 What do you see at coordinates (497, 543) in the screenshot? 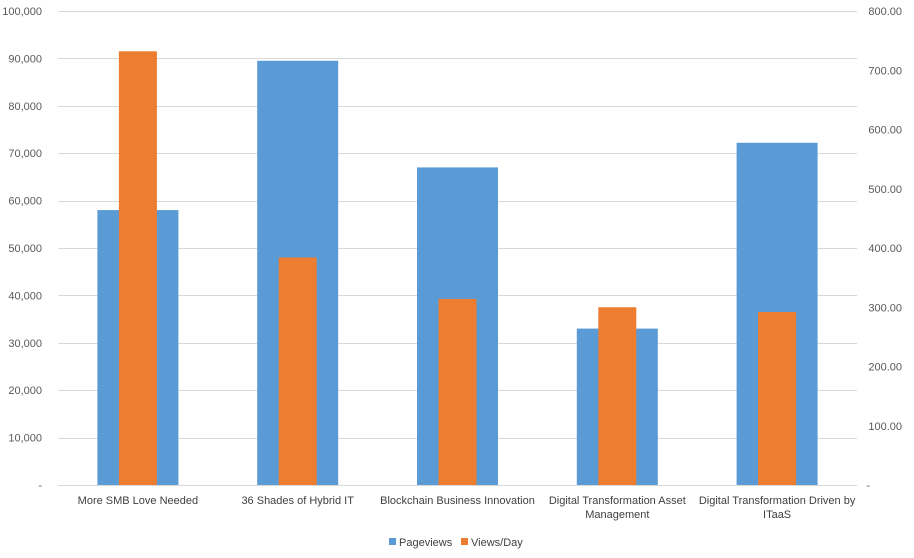
I see `legend-label: Views/Day` at bounding box center [497, 543].